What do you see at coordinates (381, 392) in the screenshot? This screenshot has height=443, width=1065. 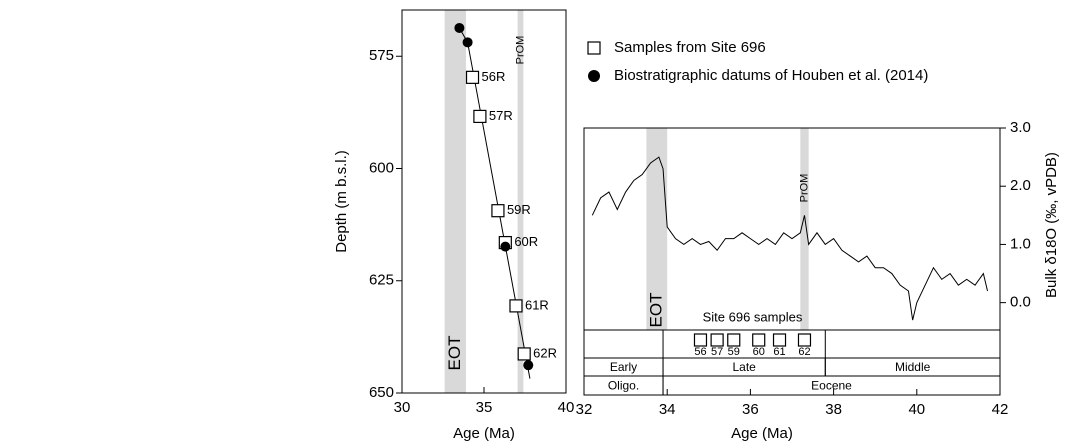 I see `y-tick-label: 650` at bounding box center [381, 392].